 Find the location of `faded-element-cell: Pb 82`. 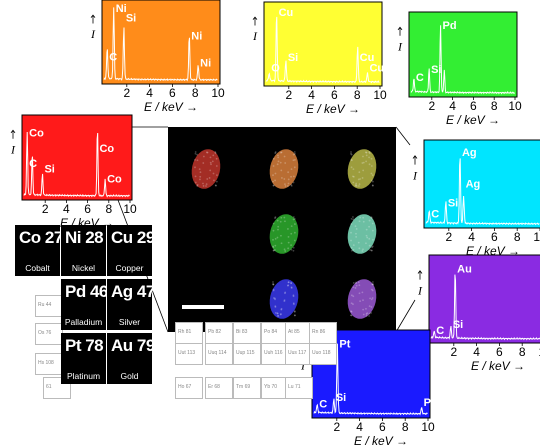

faded-element-cell: Pb 82 is located at coordinates (219, 333).